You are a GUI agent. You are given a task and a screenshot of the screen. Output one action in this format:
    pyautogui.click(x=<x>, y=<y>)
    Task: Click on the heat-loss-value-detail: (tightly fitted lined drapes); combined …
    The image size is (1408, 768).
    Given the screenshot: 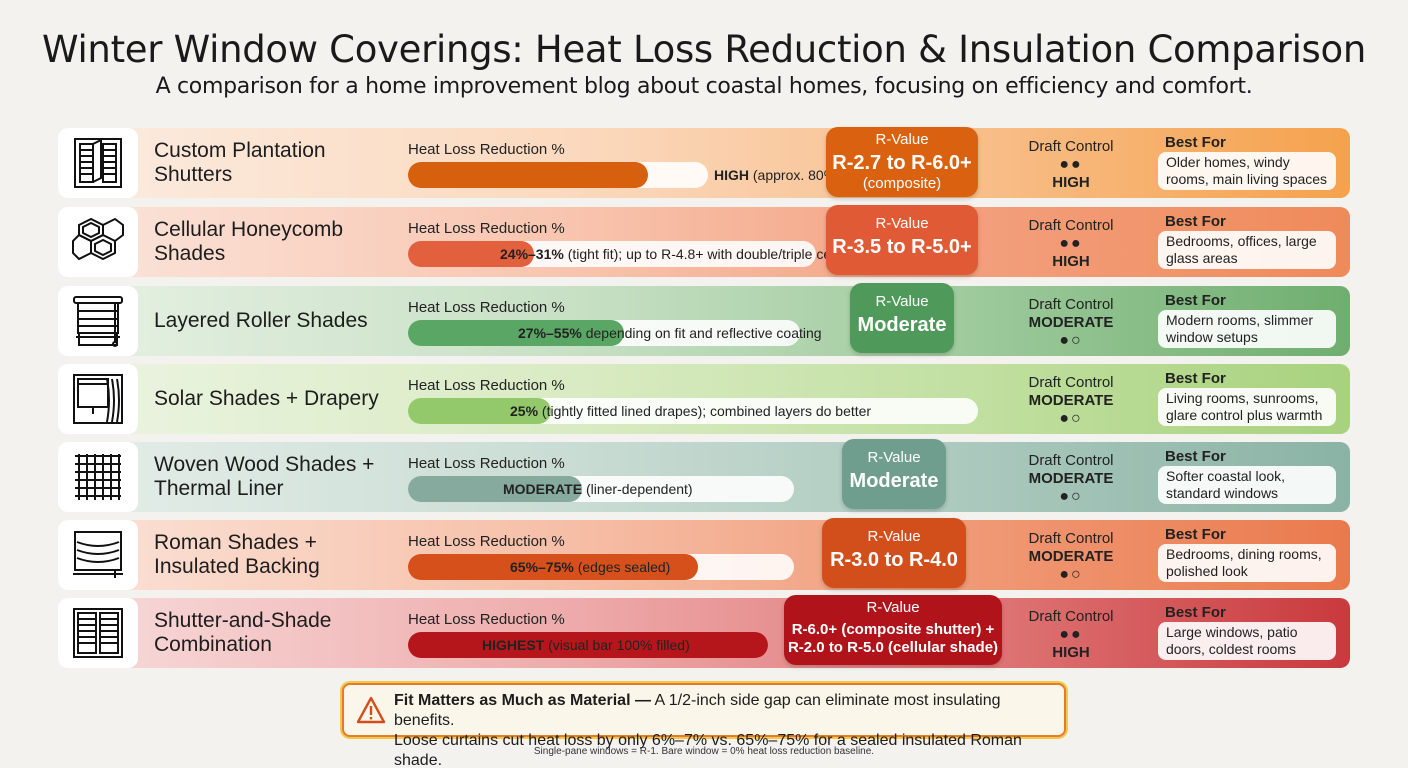 What is the action you would take?
    pyautogui.click(x=706, y=411)
    